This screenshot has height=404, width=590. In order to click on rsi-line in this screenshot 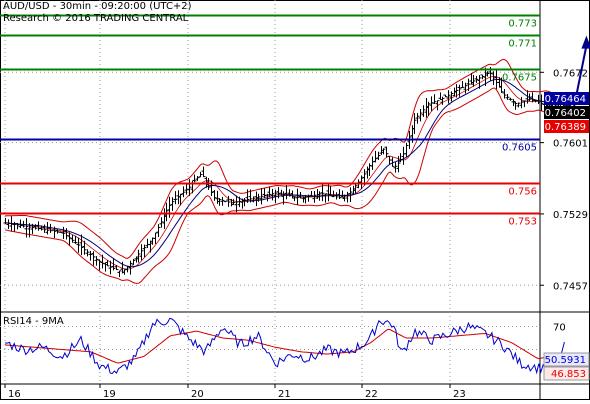, I will do `click(284, 346)`.